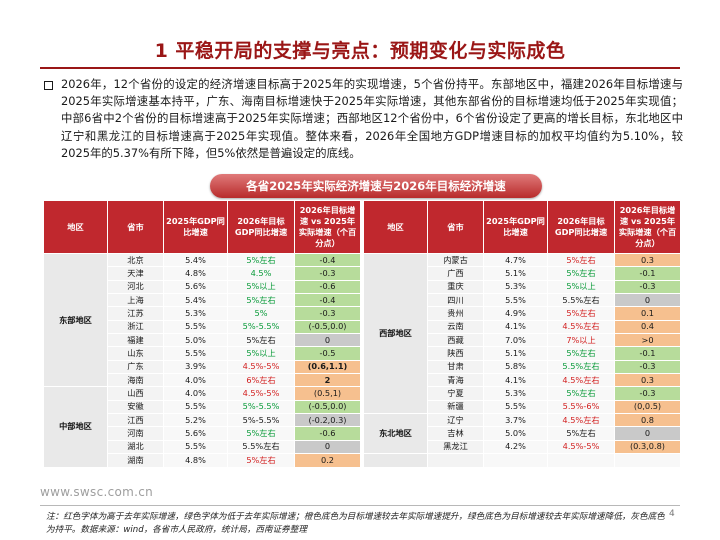  Describe the element at coordinates (202, 460) in the screenshot. I see `table-row: 湖南 4.8% 5%左右 0.2` at that location.